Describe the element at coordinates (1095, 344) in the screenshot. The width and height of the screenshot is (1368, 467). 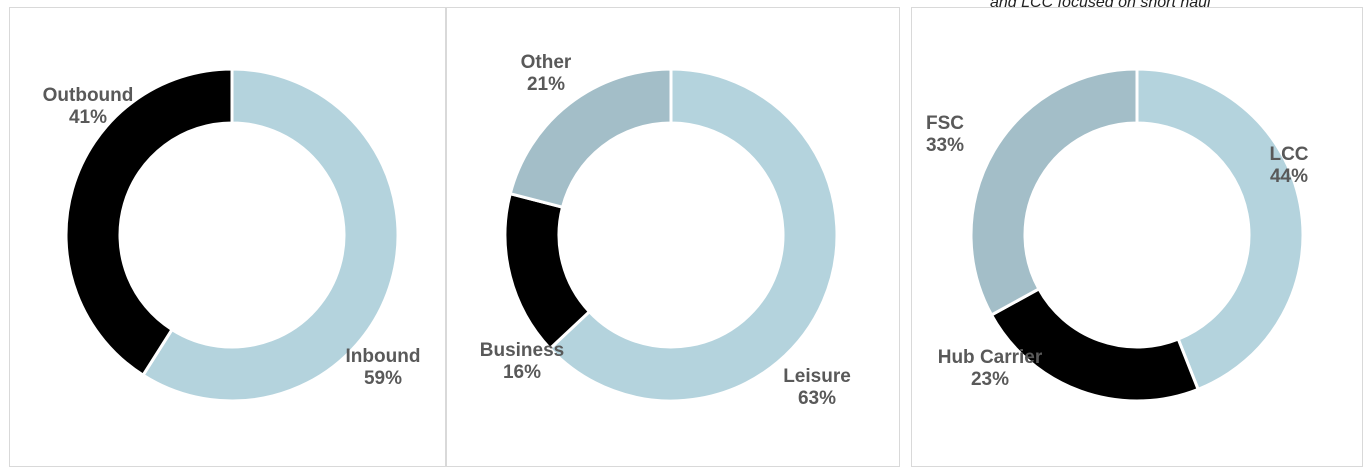
I see `donut-slice-hub-carrier` at that location.